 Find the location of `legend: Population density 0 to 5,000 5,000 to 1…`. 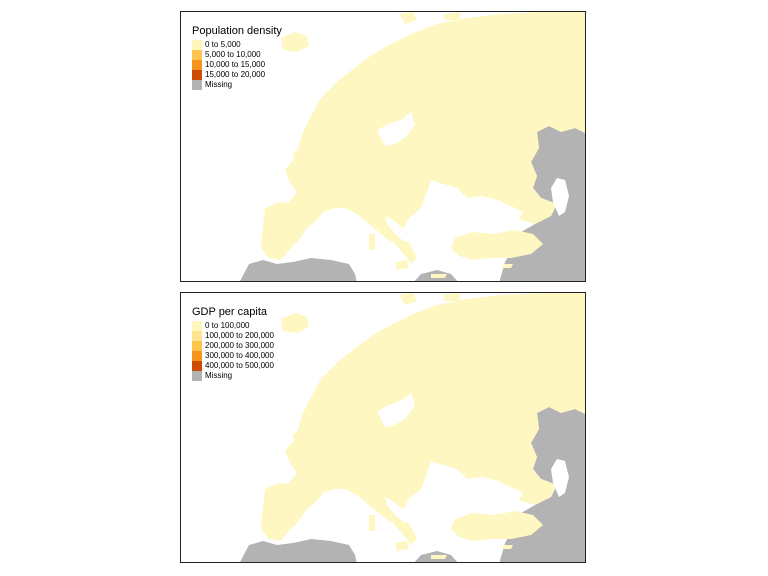

legend: Population density 0 to 5,000 5,000 to 1… is located at coordinates (237, 57).